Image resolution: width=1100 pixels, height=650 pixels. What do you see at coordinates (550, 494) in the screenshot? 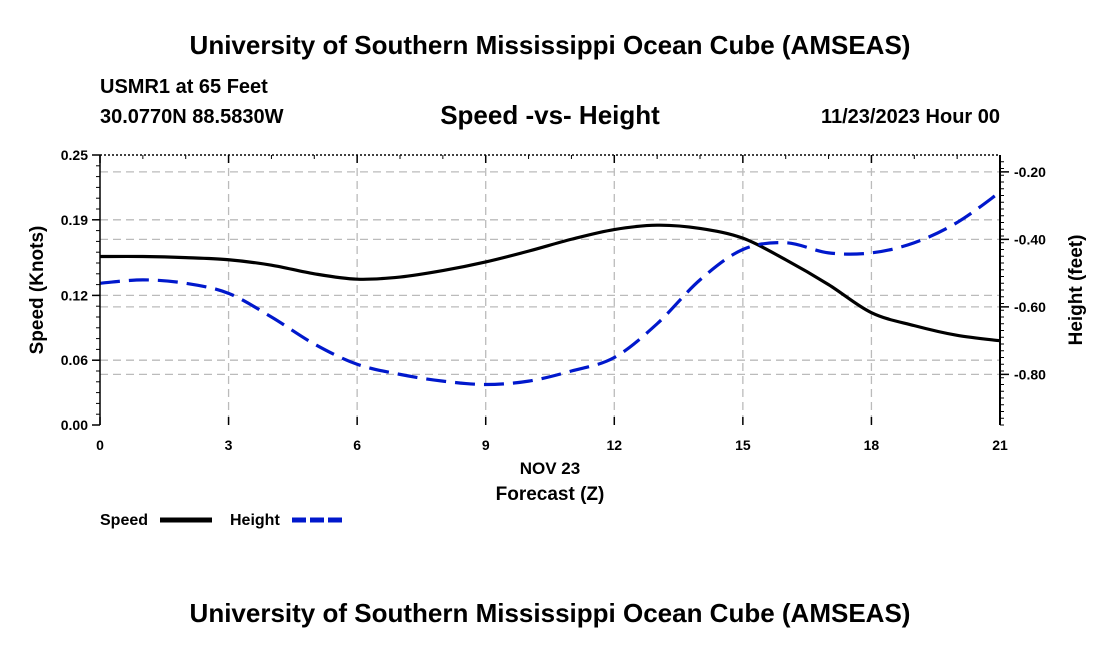
I see `x-axis-title: Forecast (Z)` at bounding box center [550, 494].